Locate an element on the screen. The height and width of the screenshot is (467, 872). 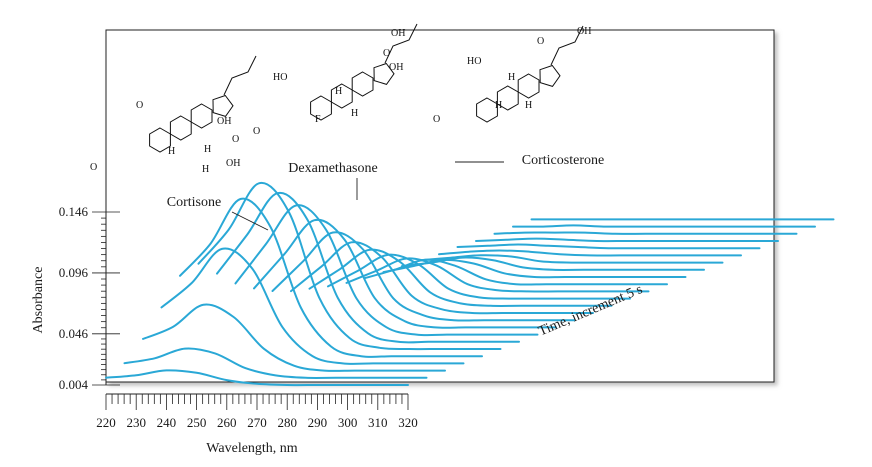
peak-label: Corticosterone is located at coordinates (563, 160).